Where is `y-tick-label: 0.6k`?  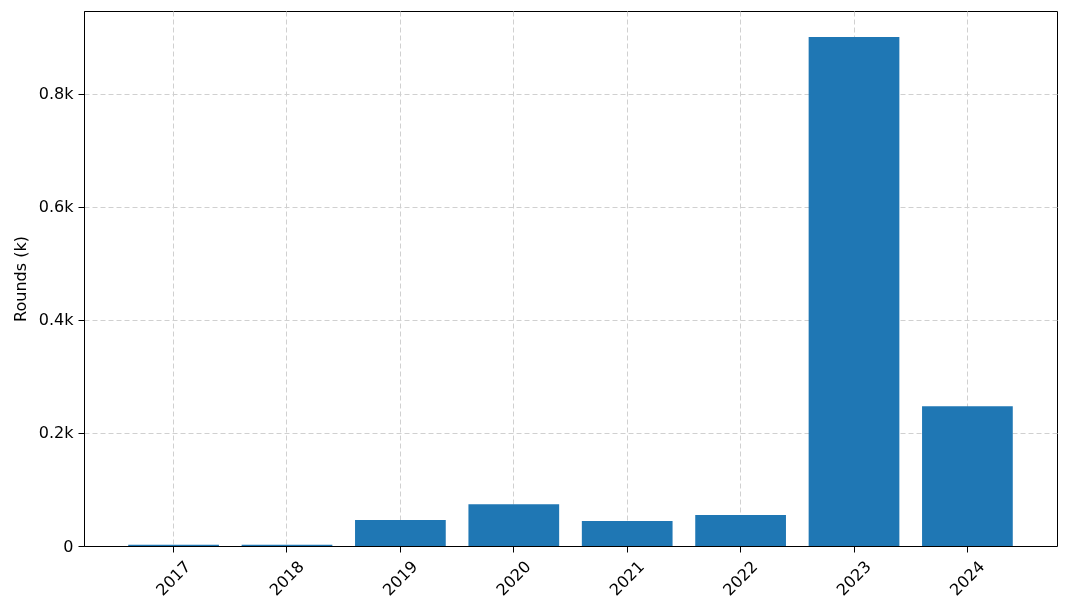
y-tick-label: 0.6k is located at coordinates (56, 207).